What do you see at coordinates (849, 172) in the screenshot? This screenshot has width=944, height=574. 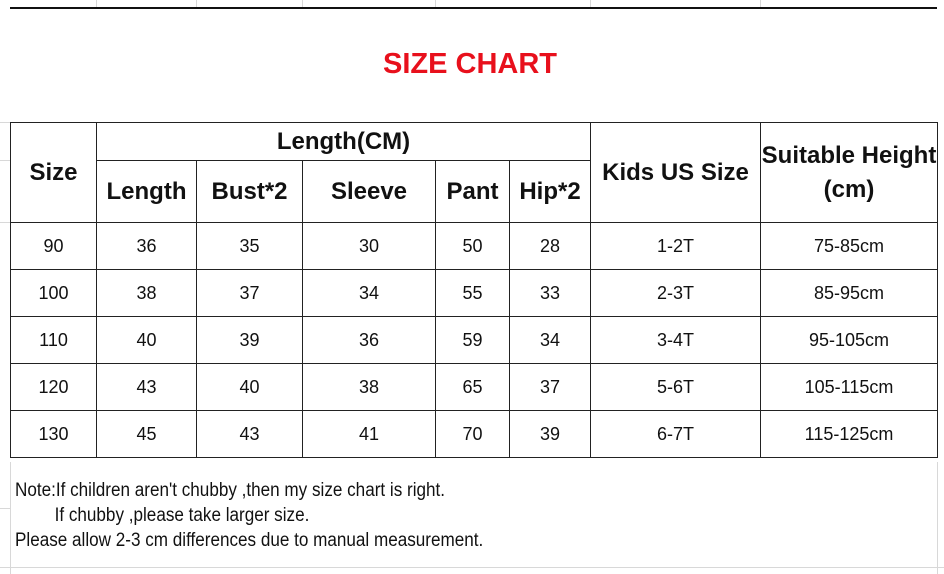 I see `header-suitable-height: Suitable Height (cm)` at bounding box center [849, 172].